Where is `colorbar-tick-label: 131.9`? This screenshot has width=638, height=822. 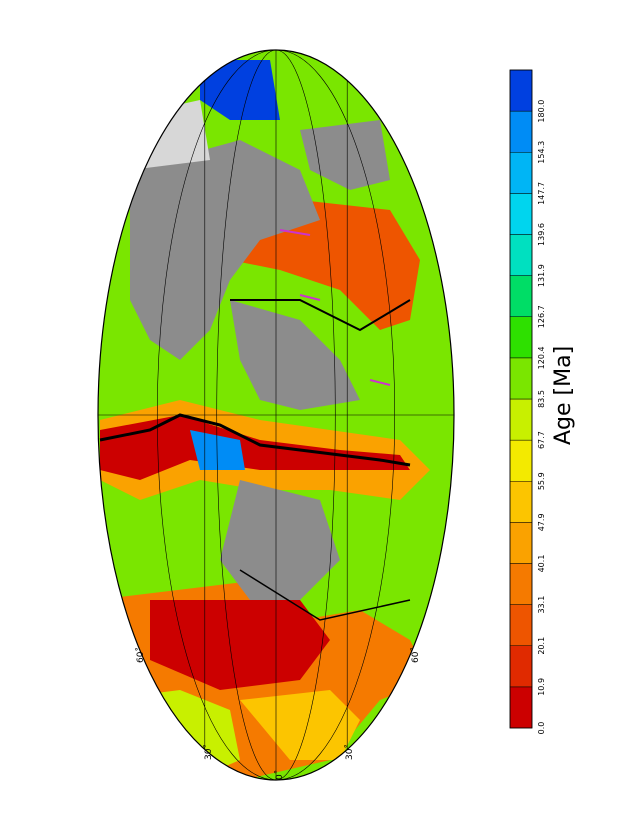
colorbar-tick-label: 131.9 is located at coordinates (541, 275).